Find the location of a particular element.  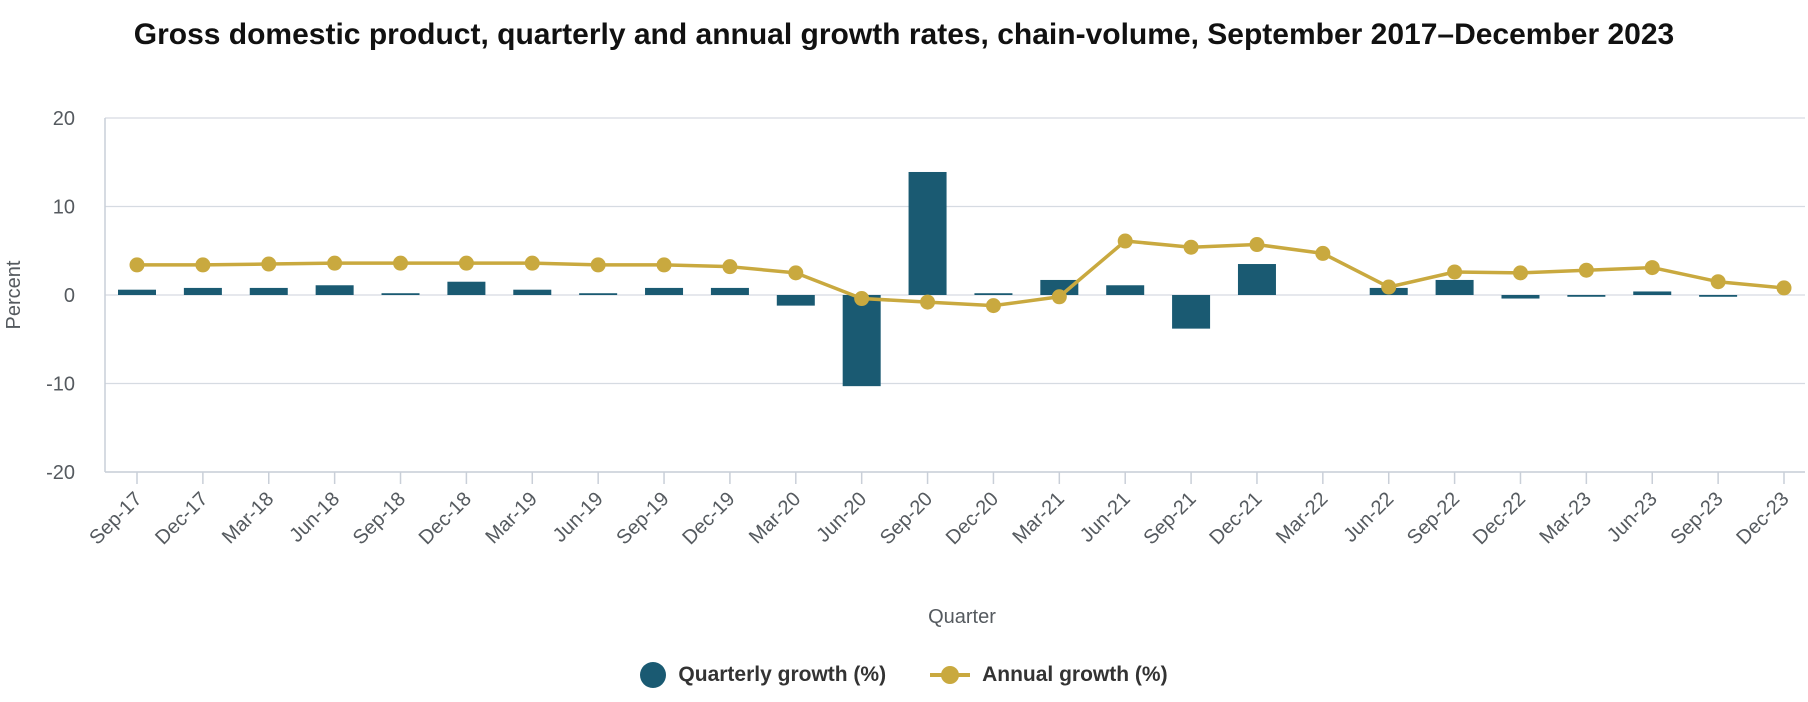

legend-marker-annual is located at coordinates (950, 675).